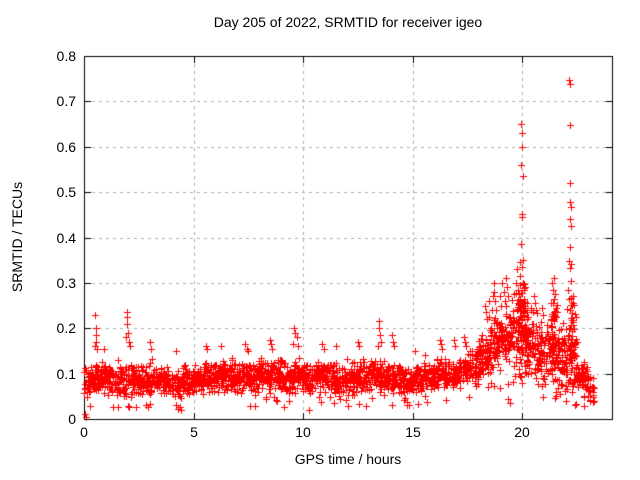  I want to click on x-tick-label: 5, so click(194, 432).